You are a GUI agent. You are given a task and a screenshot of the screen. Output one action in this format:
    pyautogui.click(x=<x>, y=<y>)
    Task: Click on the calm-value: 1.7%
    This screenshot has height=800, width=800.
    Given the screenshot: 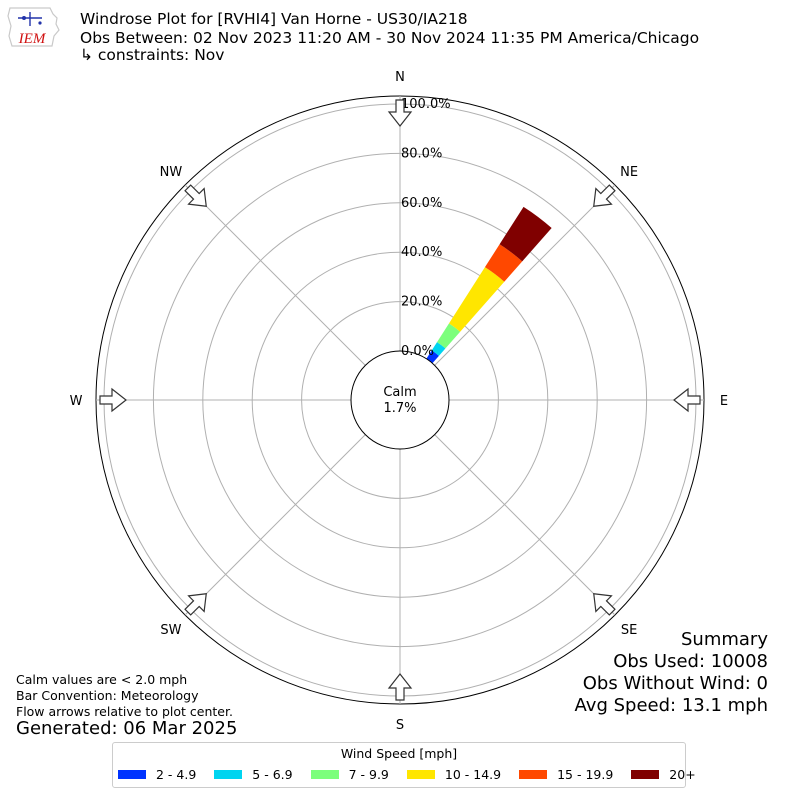 What is the action you would take?
    pyautogui.click(x=399, y=408)
    